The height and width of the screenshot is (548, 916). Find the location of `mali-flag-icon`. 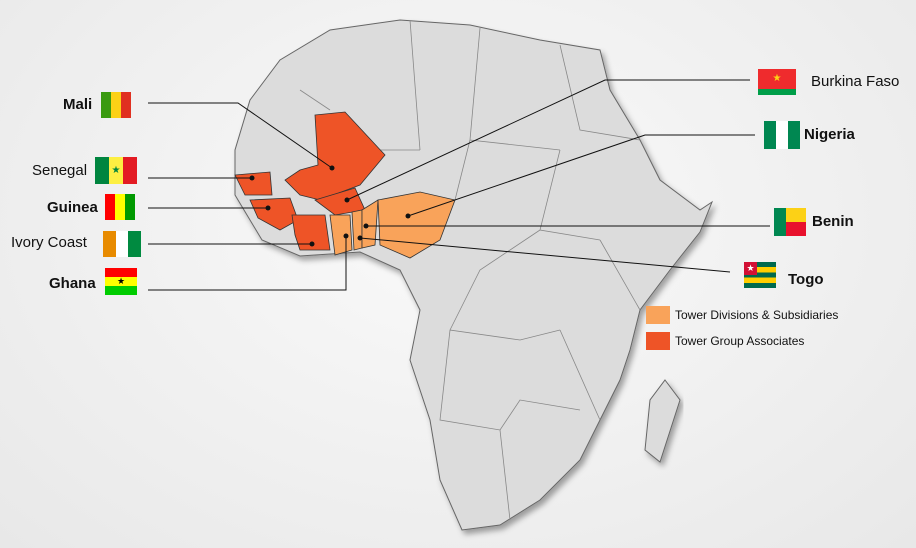

mali-flag-icon is located at coordinates (116, 105).